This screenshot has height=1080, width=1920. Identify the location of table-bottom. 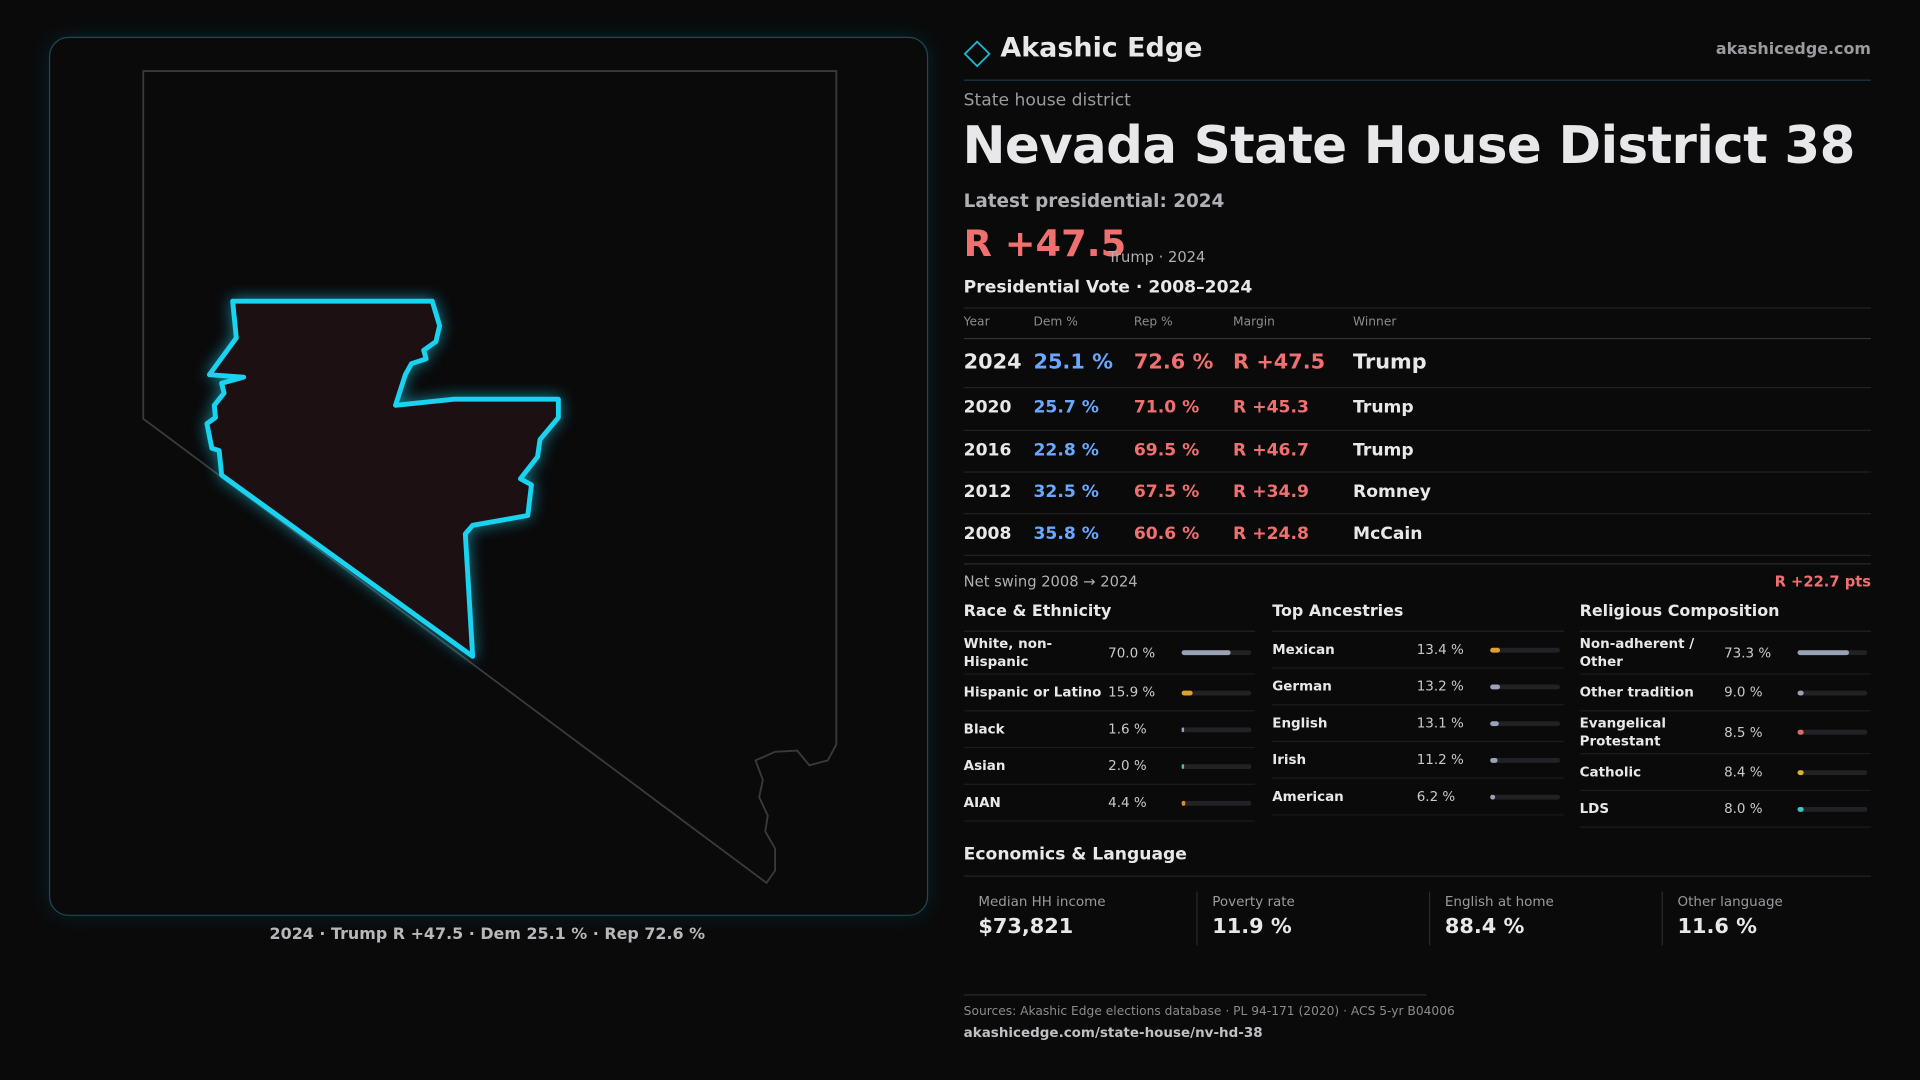
(1417, 555).